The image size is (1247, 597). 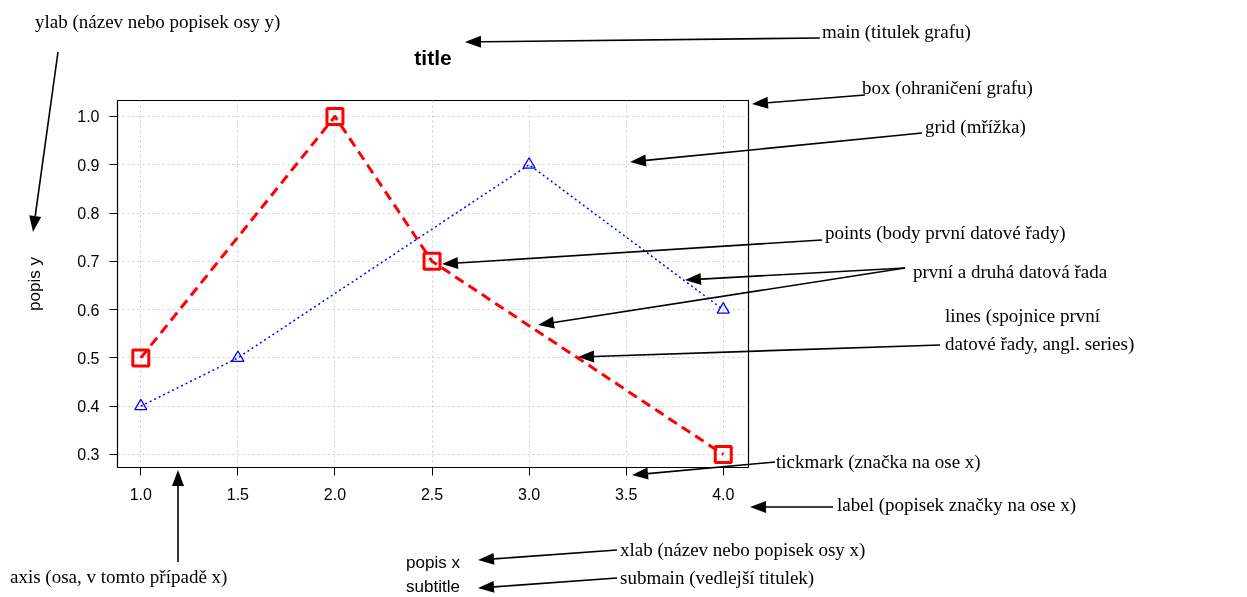 I want to click on x-tick-label: 2.5, so click(x=432, y=494).